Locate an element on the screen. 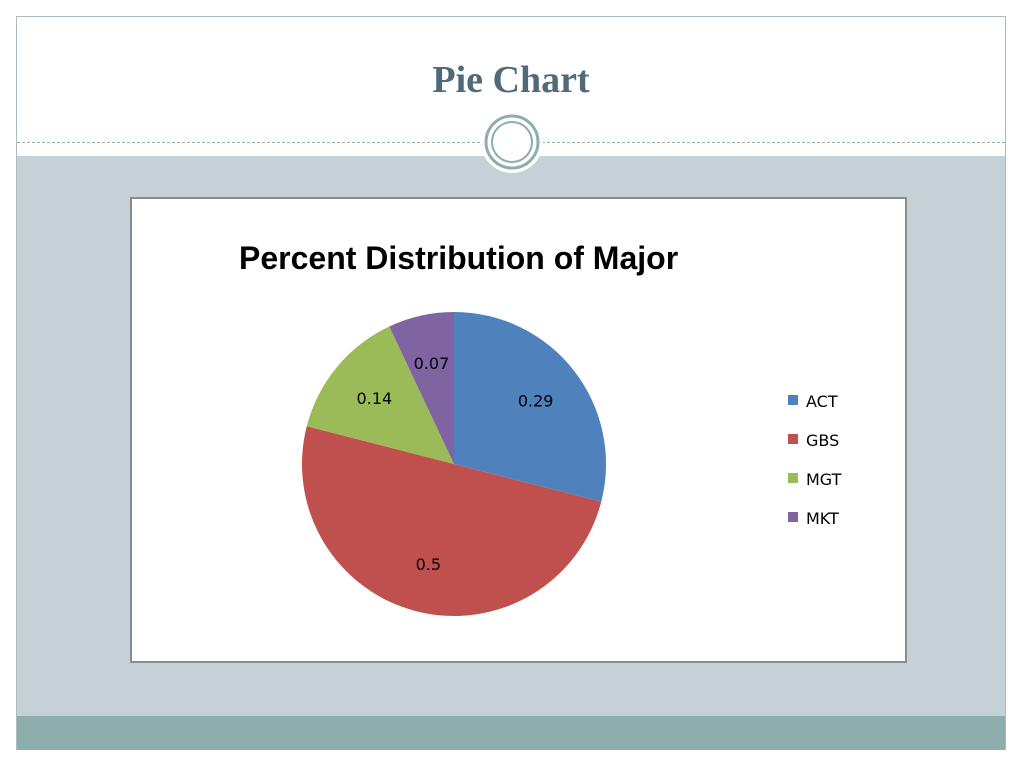  data-label-act: 0.29 is located at coordinates (536, 401).